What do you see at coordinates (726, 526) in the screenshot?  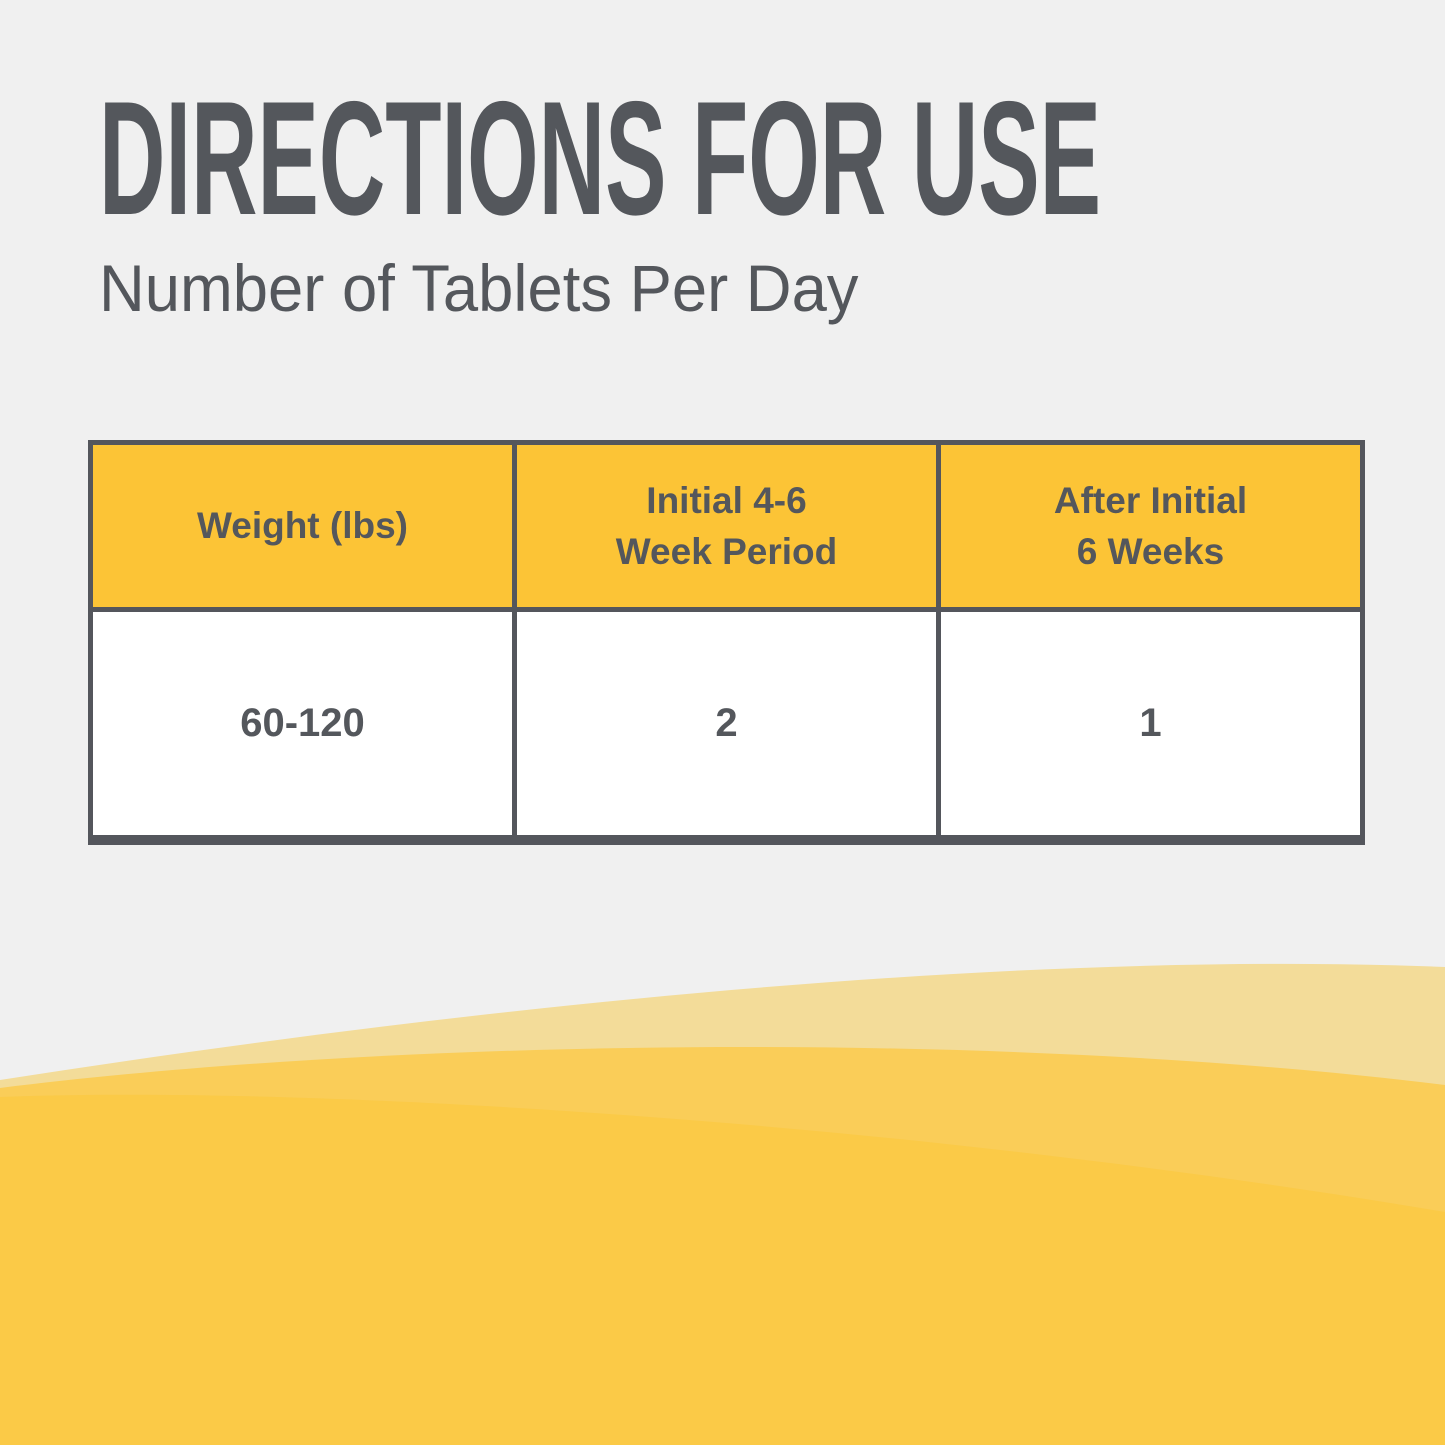 I see `column-header-initial-period: Initial 4-6 Week Period` at bounding box center [726, 526].